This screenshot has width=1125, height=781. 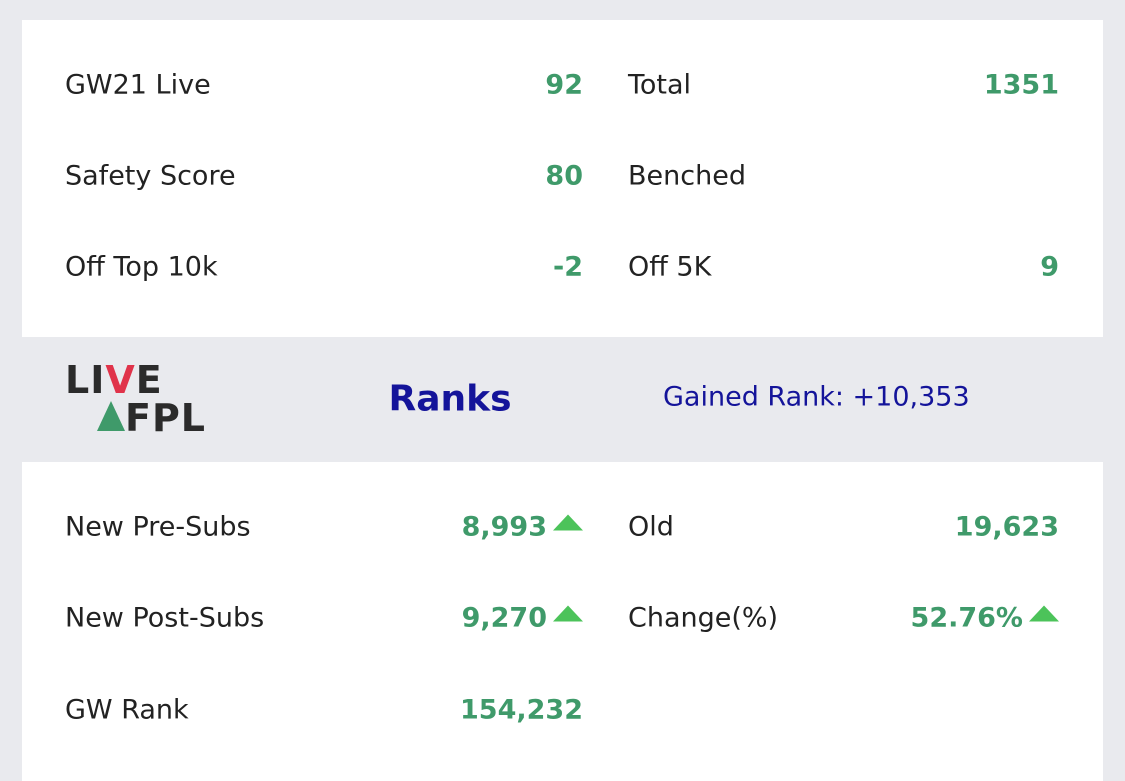 What do you see at coordinates (120, 380) in the screenshot?
I see `logo-text: V` at bounding box center [120, 380].